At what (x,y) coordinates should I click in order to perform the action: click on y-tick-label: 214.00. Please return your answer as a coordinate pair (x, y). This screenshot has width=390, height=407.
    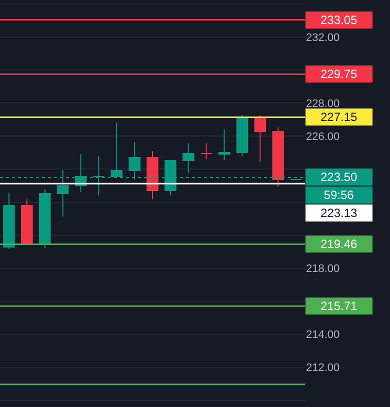
    Looking at the image, I should click on (323, 335).